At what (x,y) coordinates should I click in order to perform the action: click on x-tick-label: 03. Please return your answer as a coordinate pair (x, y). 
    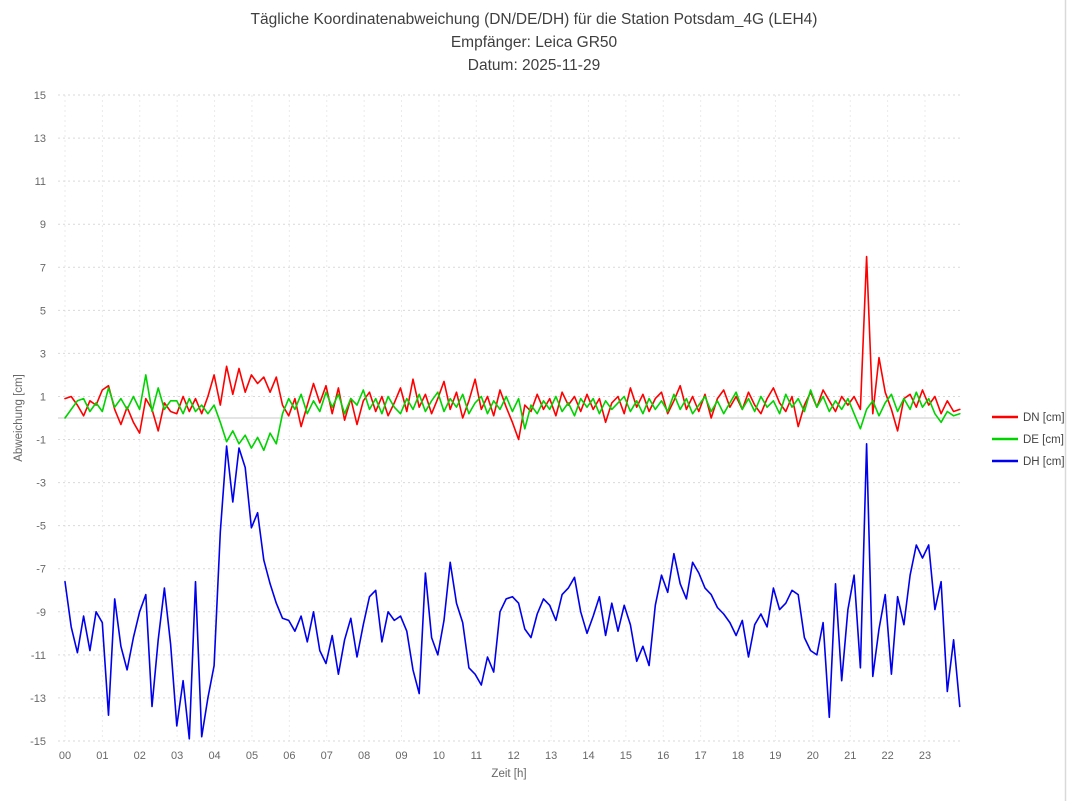
    Looking at the image, I should click on (177, 756).